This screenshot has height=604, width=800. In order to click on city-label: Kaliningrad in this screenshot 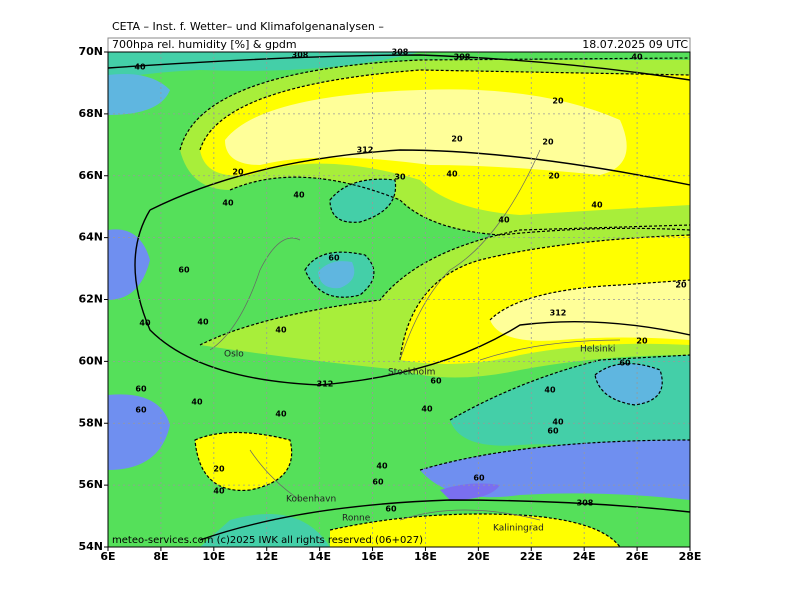, I will do `click(518, 529)`.